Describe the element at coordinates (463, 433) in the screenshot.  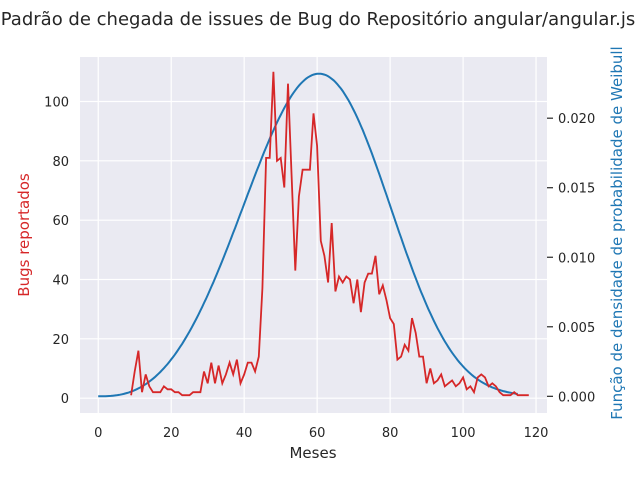
I see `x-tick-label: 100` at that location.